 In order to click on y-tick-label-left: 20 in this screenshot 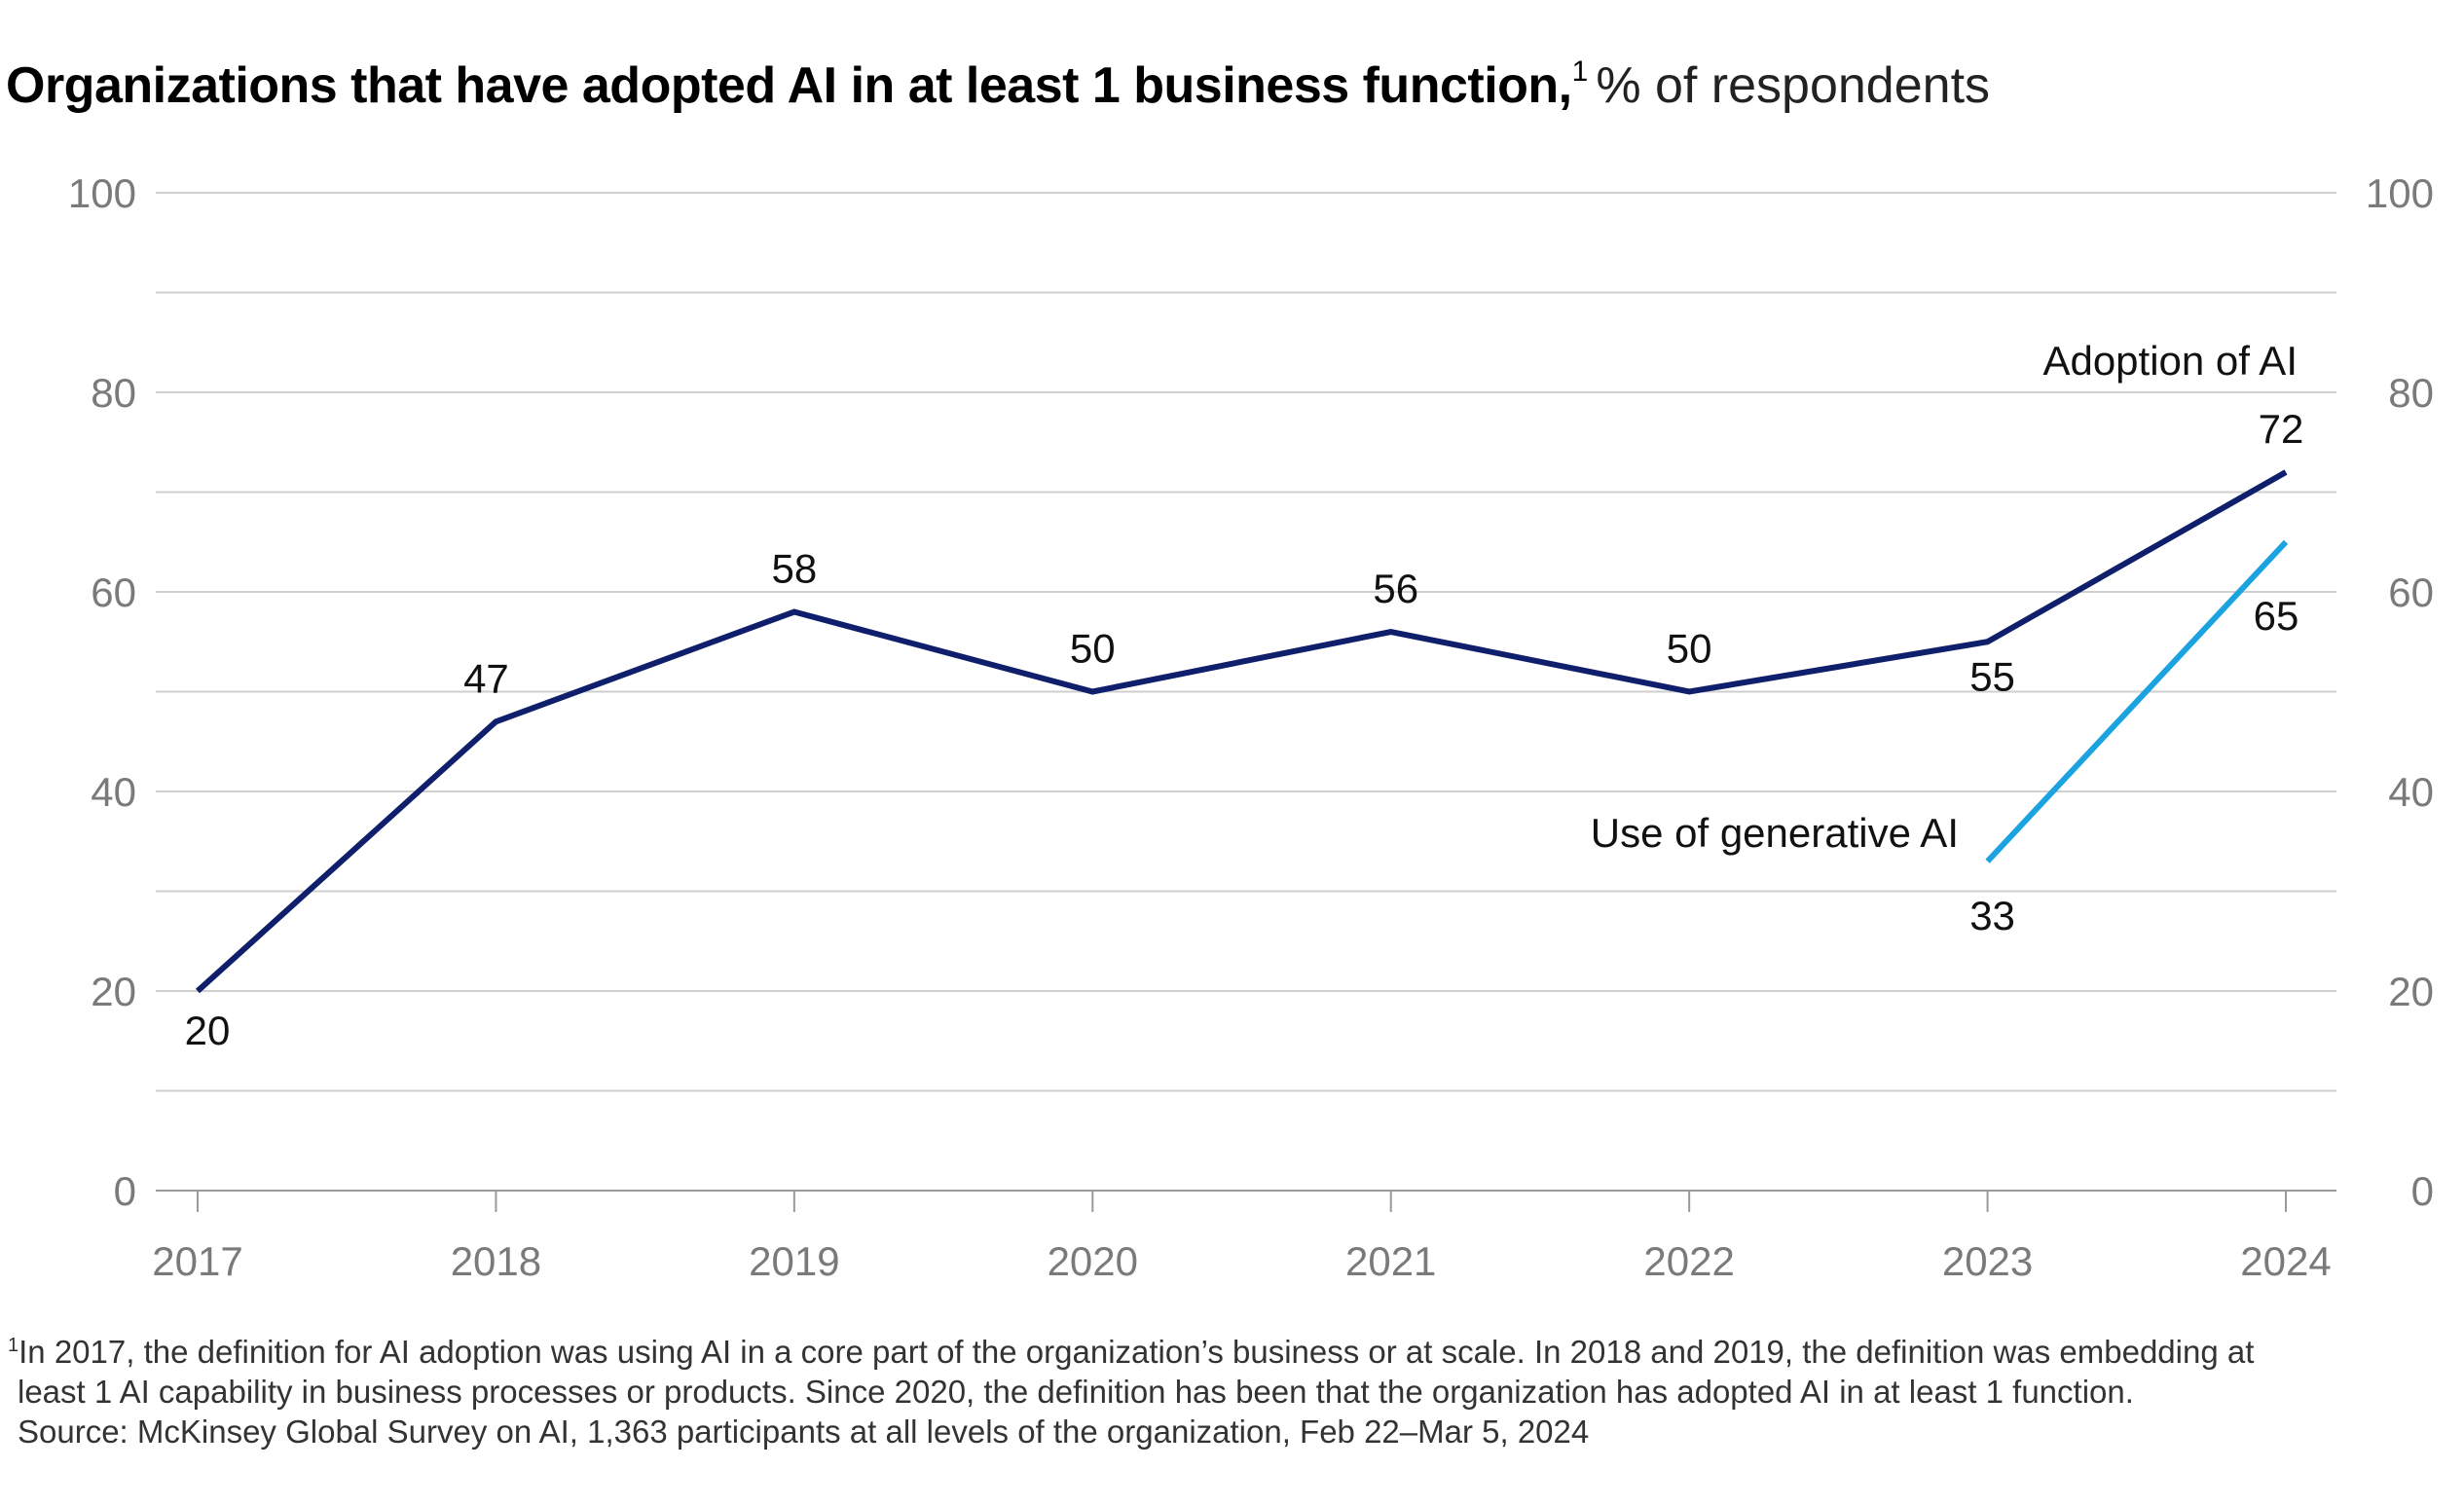, I will do `click(114, 991)`.